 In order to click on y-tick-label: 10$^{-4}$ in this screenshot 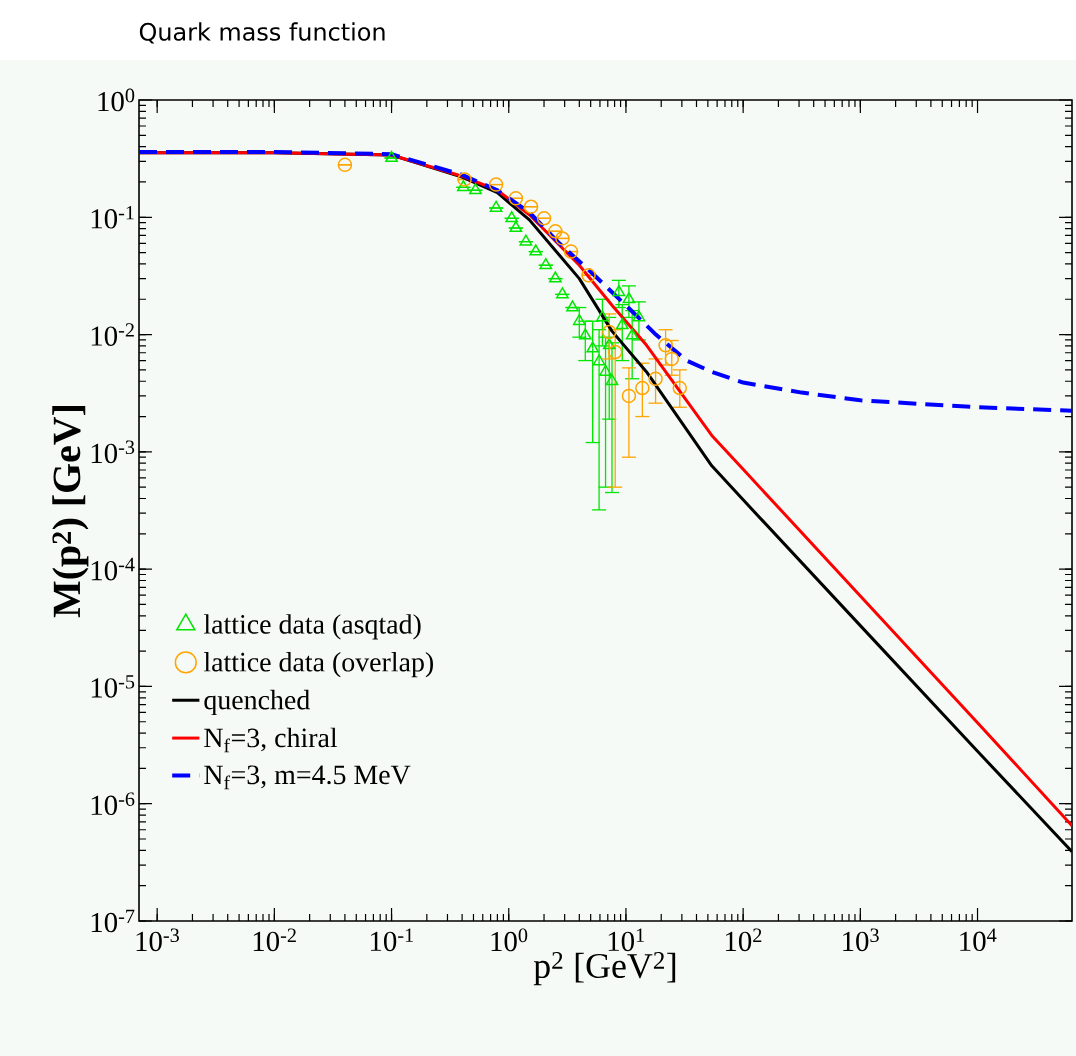, I will do `click(113, 569)`.